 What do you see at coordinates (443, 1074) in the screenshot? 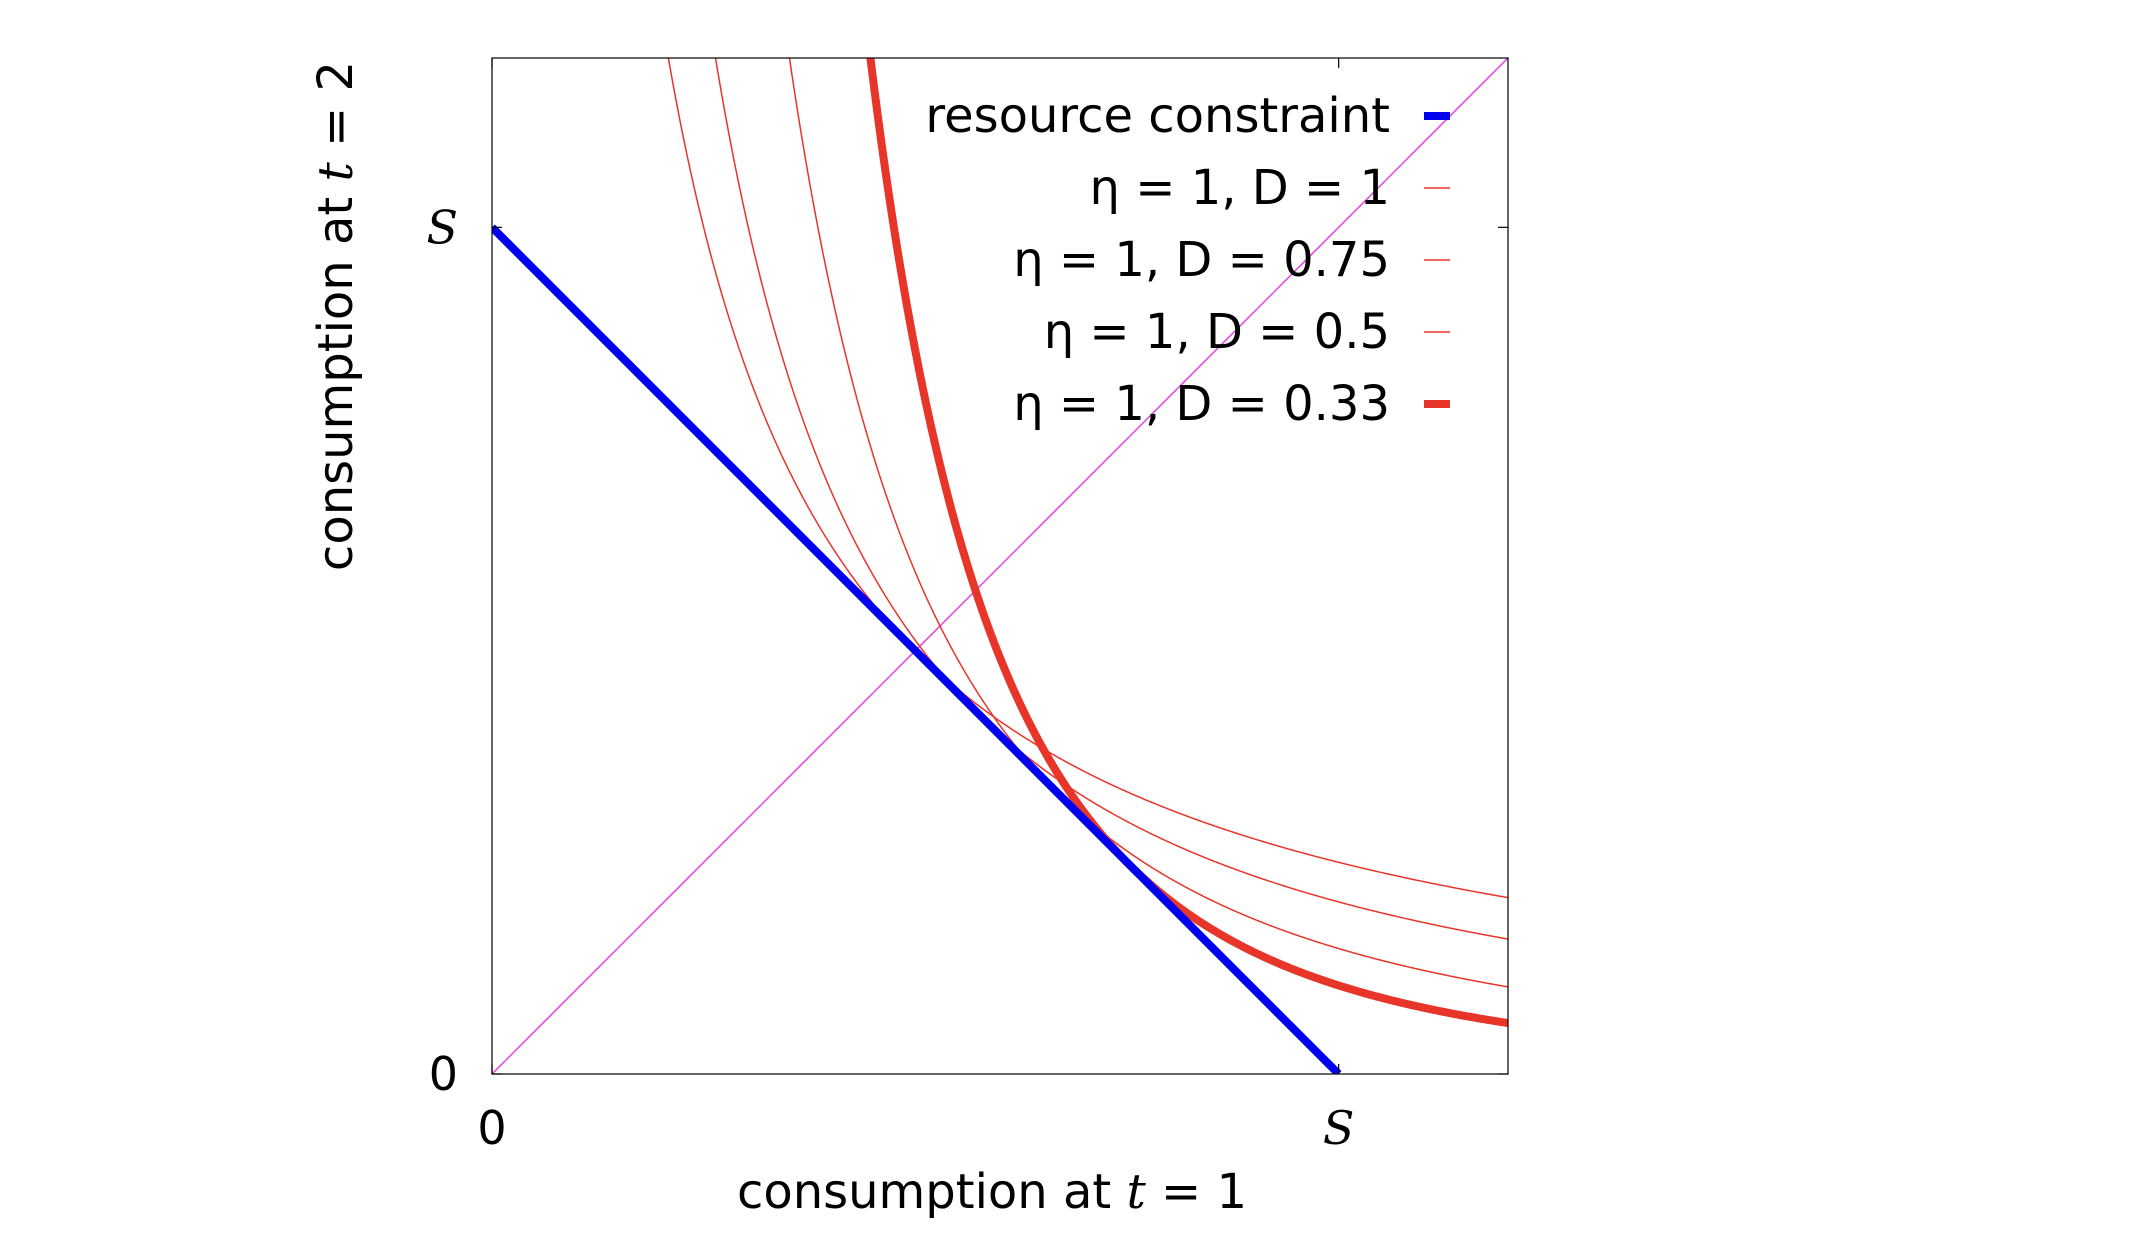
I see `y-tick-label-0: 0` at bounding box center [443, 1074].